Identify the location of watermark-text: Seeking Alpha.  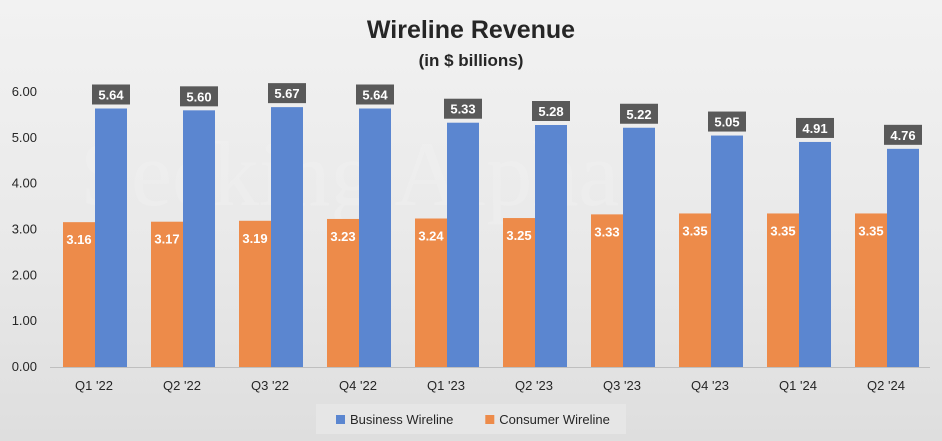
(349, 174).